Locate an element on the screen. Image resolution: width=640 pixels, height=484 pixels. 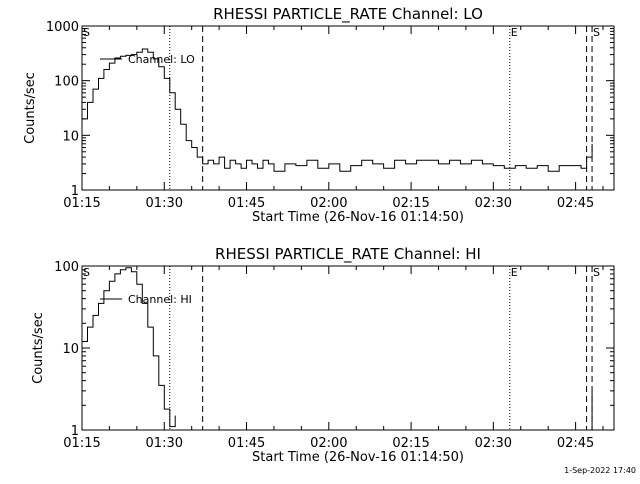
y-tick-label: 1000 is located at coordinates (62, 27).